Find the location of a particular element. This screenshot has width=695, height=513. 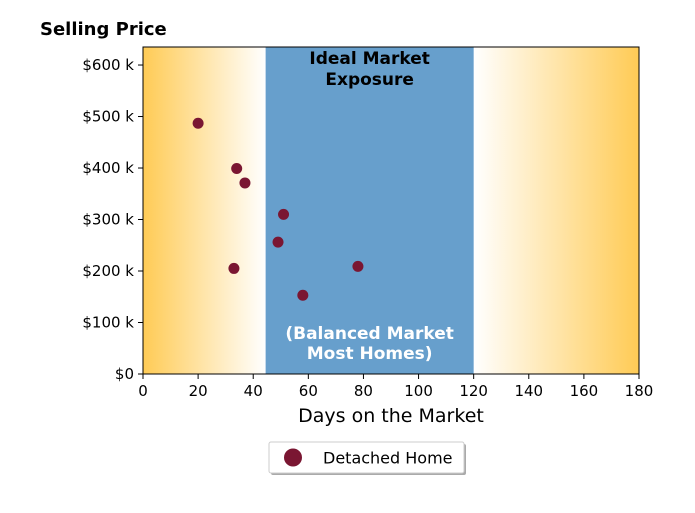

x-axis: 0 20 40 60 80 100 120 140 160 180 is located at coordinates (395, 387).